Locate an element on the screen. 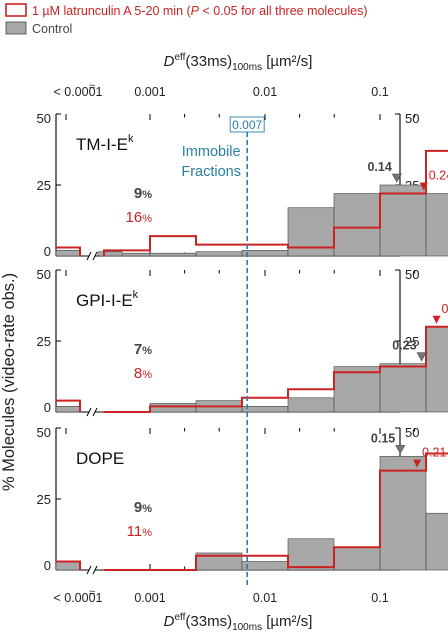 The image size is (448, 639). control-median-marker is located at coordinates (396, 178).